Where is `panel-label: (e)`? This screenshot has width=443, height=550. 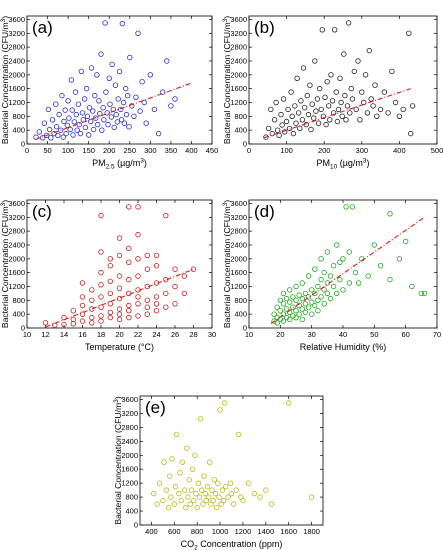 panel-label: (e) is located at coordinates (155, 407).